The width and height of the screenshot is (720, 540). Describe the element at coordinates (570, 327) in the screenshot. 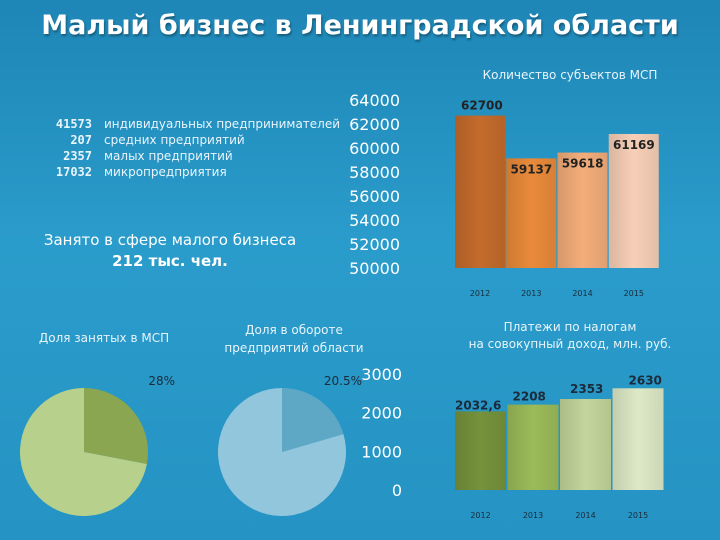

I see `chart-title-line: Платежи по налогам` at that location.